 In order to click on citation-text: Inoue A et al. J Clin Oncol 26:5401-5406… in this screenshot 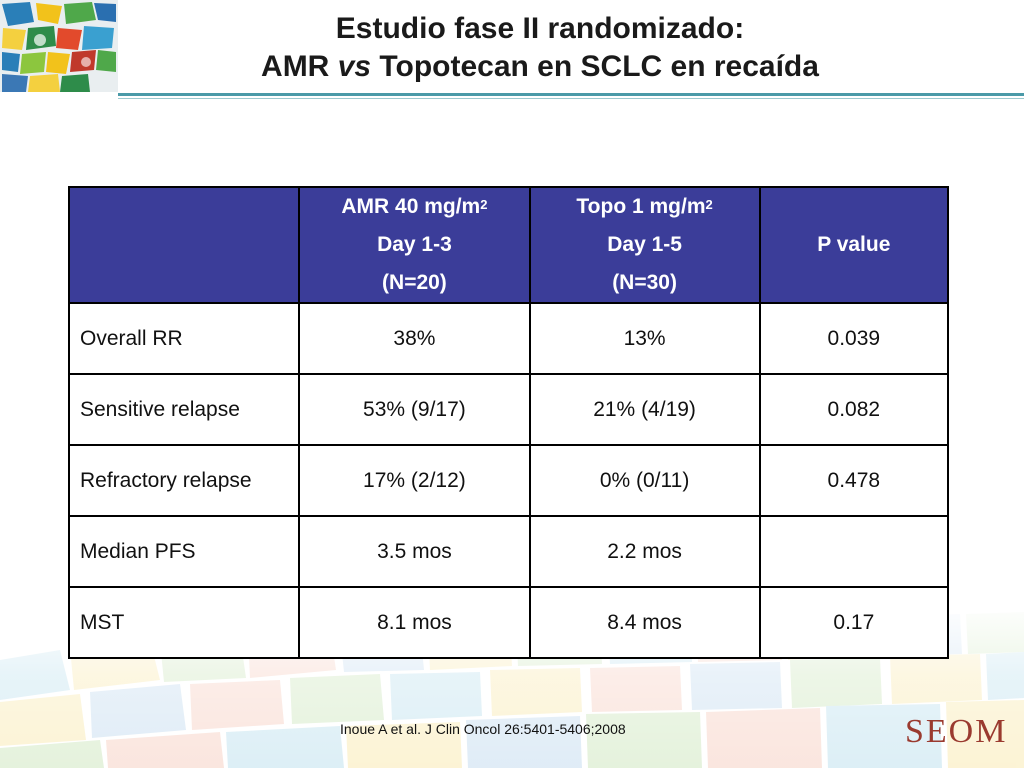, I will do `click(483, 729)`.